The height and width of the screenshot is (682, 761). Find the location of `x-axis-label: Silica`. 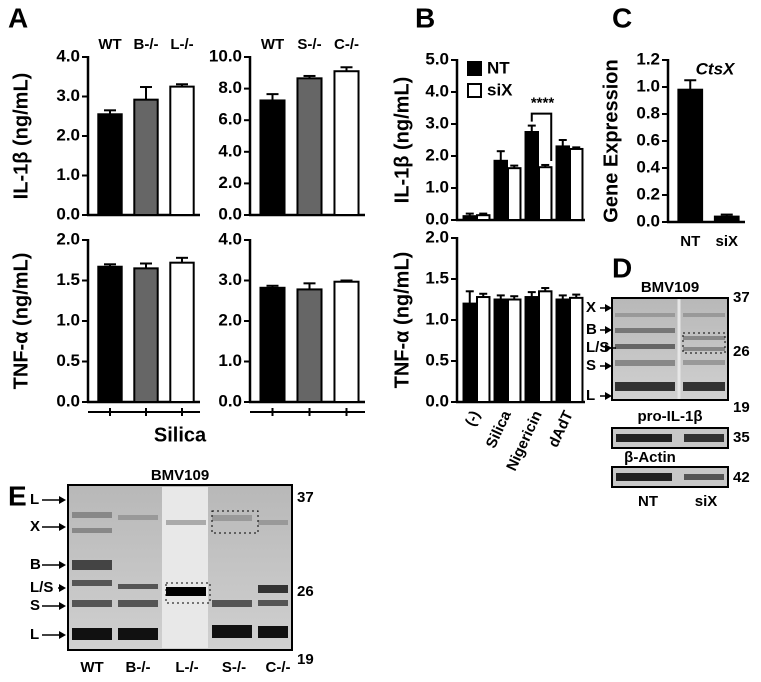

x-axis-label: Silica is located at coordinates (180, 435).